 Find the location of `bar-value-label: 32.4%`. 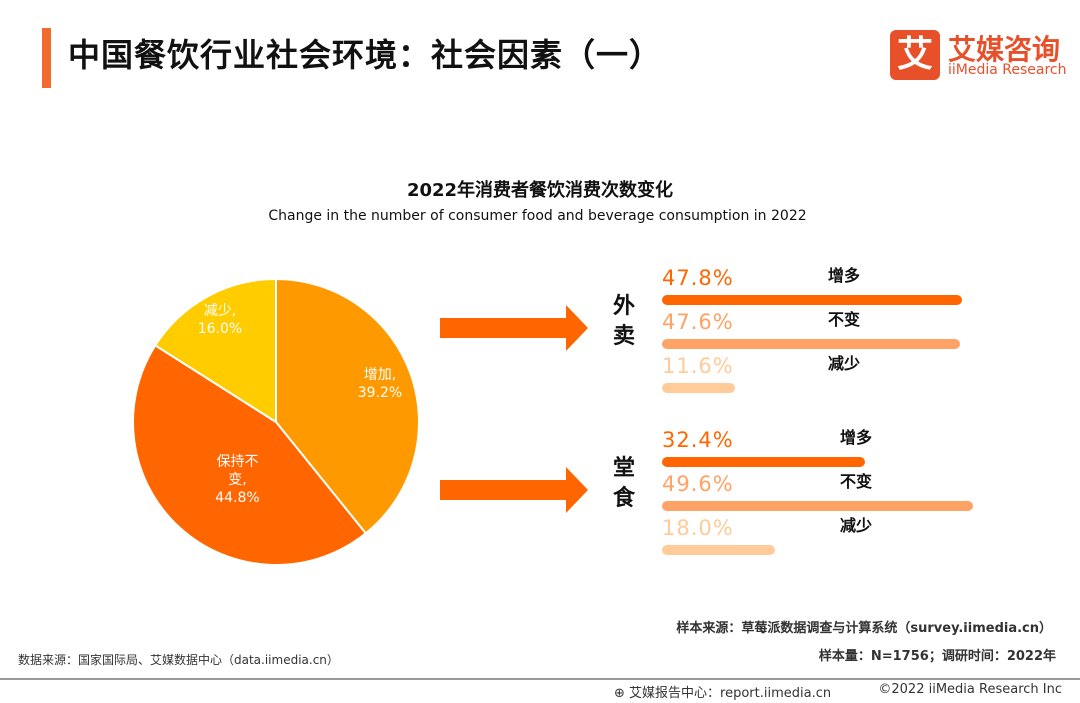

bar-value-label: 32.4% is located at coordinates (698, 440).